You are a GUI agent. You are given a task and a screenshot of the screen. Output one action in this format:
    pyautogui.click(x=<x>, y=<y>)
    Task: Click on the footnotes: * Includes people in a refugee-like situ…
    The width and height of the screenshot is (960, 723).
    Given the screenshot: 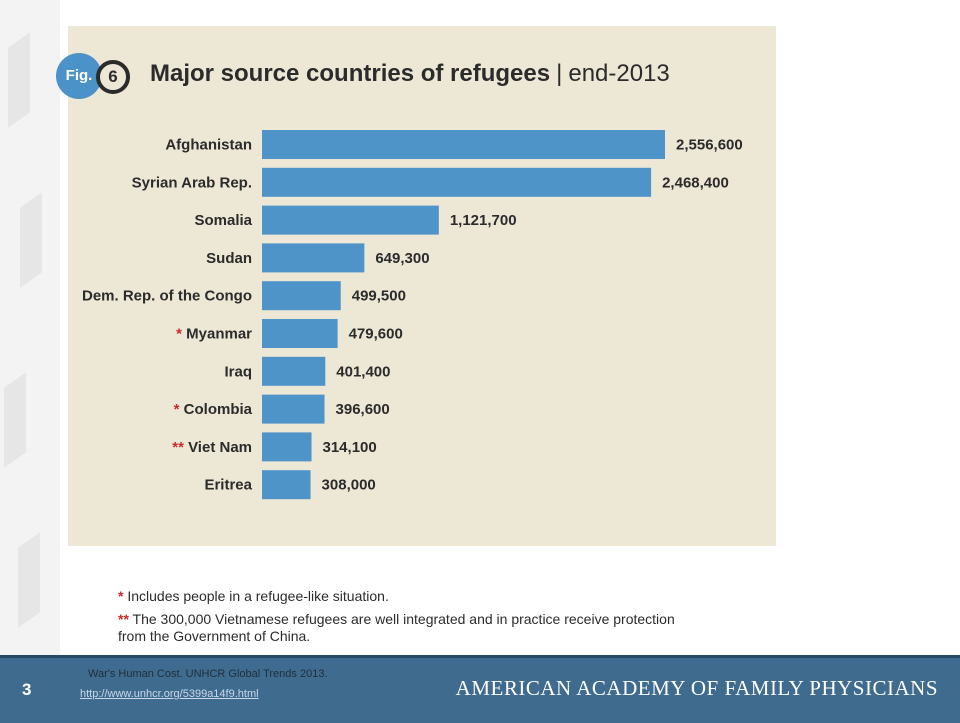 What is the action you would take?
    pyautogui.click(x=408, y=619)
    